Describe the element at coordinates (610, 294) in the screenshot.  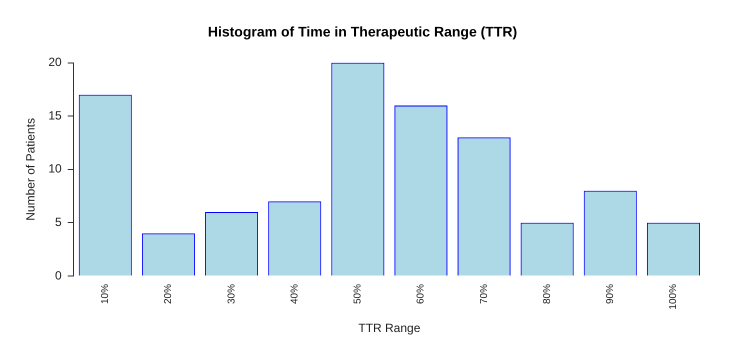
I see `x-tick-label: 90%` at that location.